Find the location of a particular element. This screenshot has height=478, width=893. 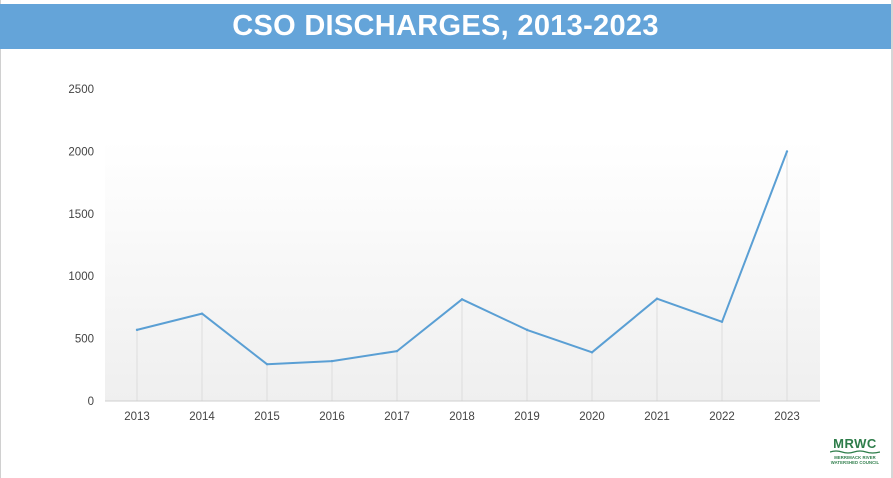

x-tick-label: 2019 is located at coordinates (527, 417).